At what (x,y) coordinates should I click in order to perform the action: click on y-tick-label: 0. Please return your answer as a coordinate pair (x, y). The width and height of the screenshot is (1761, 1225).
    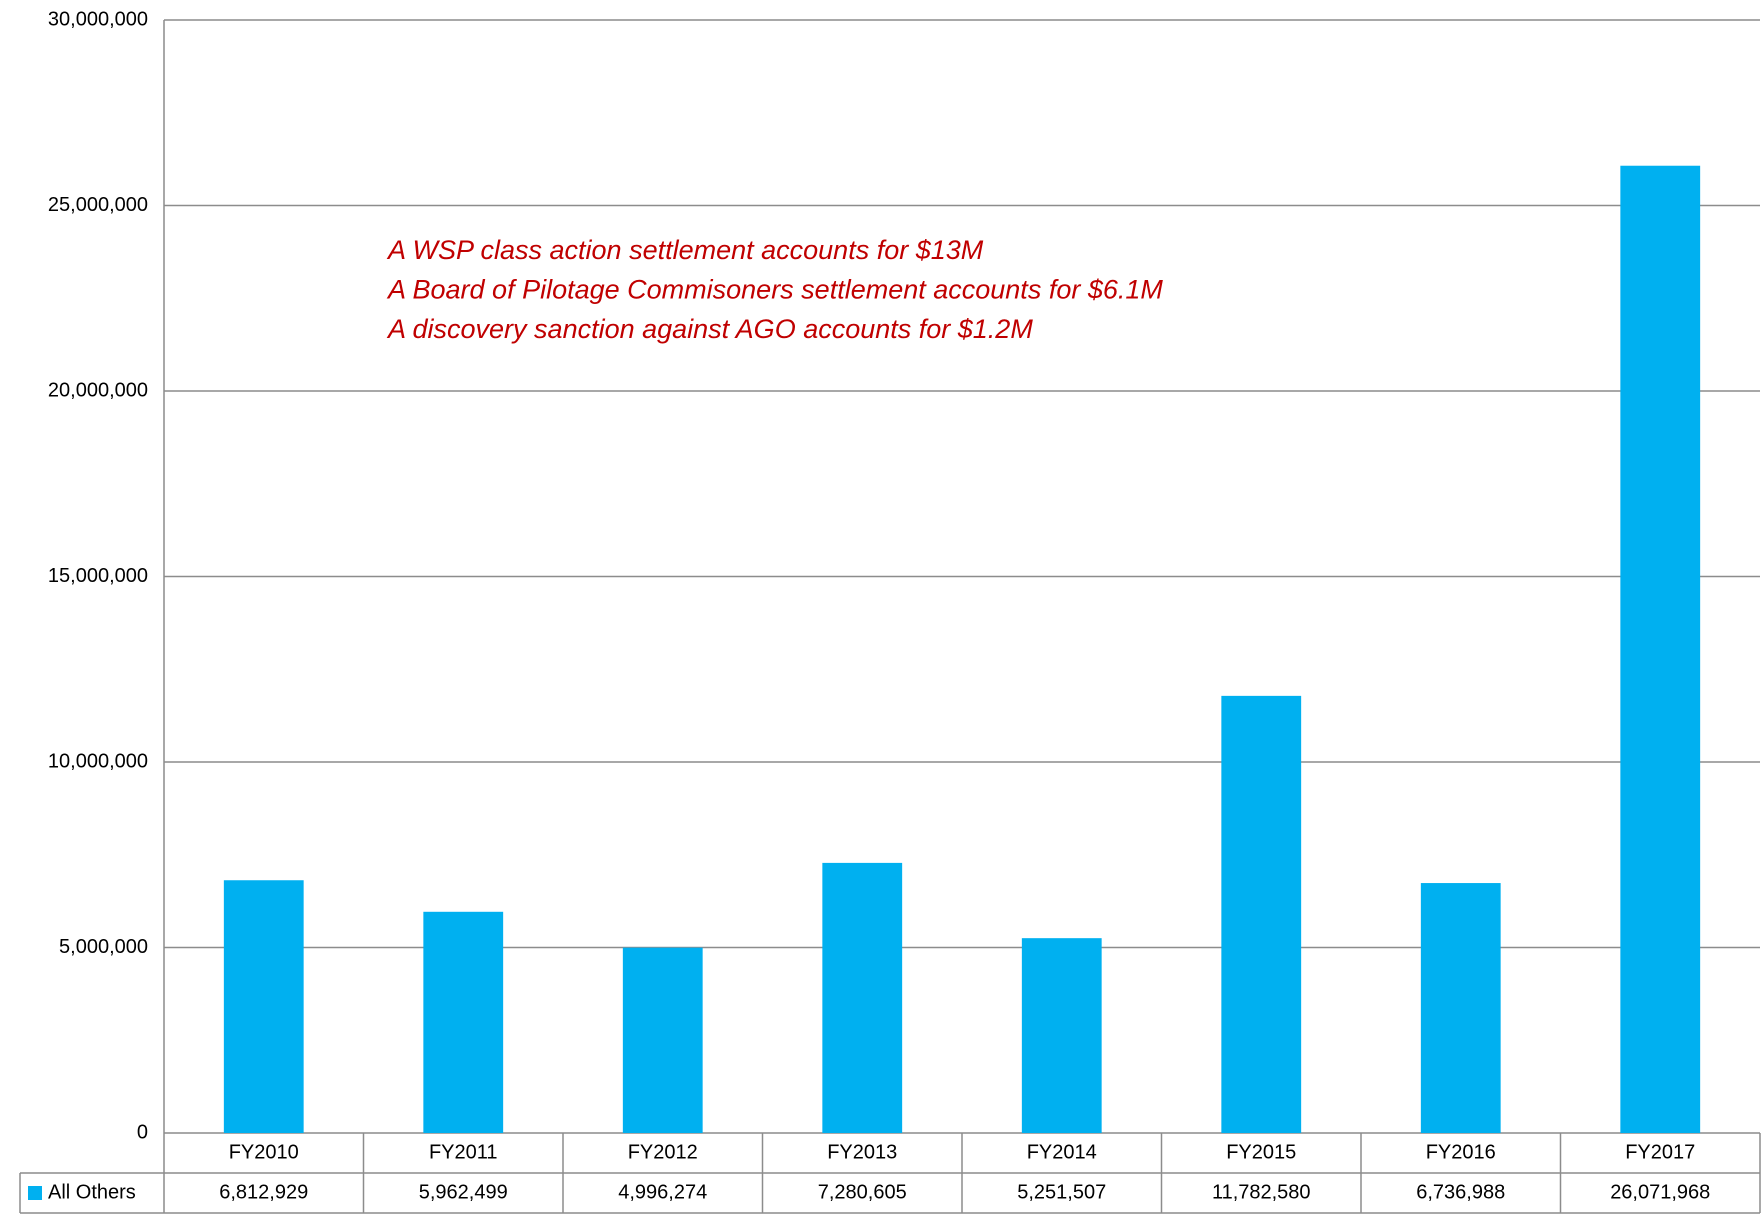
    Looking at the image, I should click on (142, 1132).